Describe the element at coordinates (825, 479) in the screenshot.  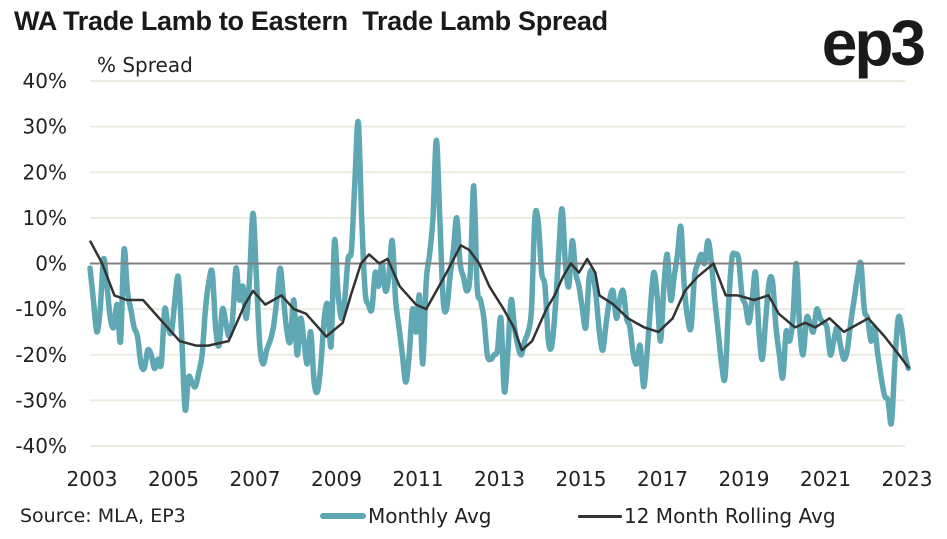
I see `x-tick-label: 2021` at that location.